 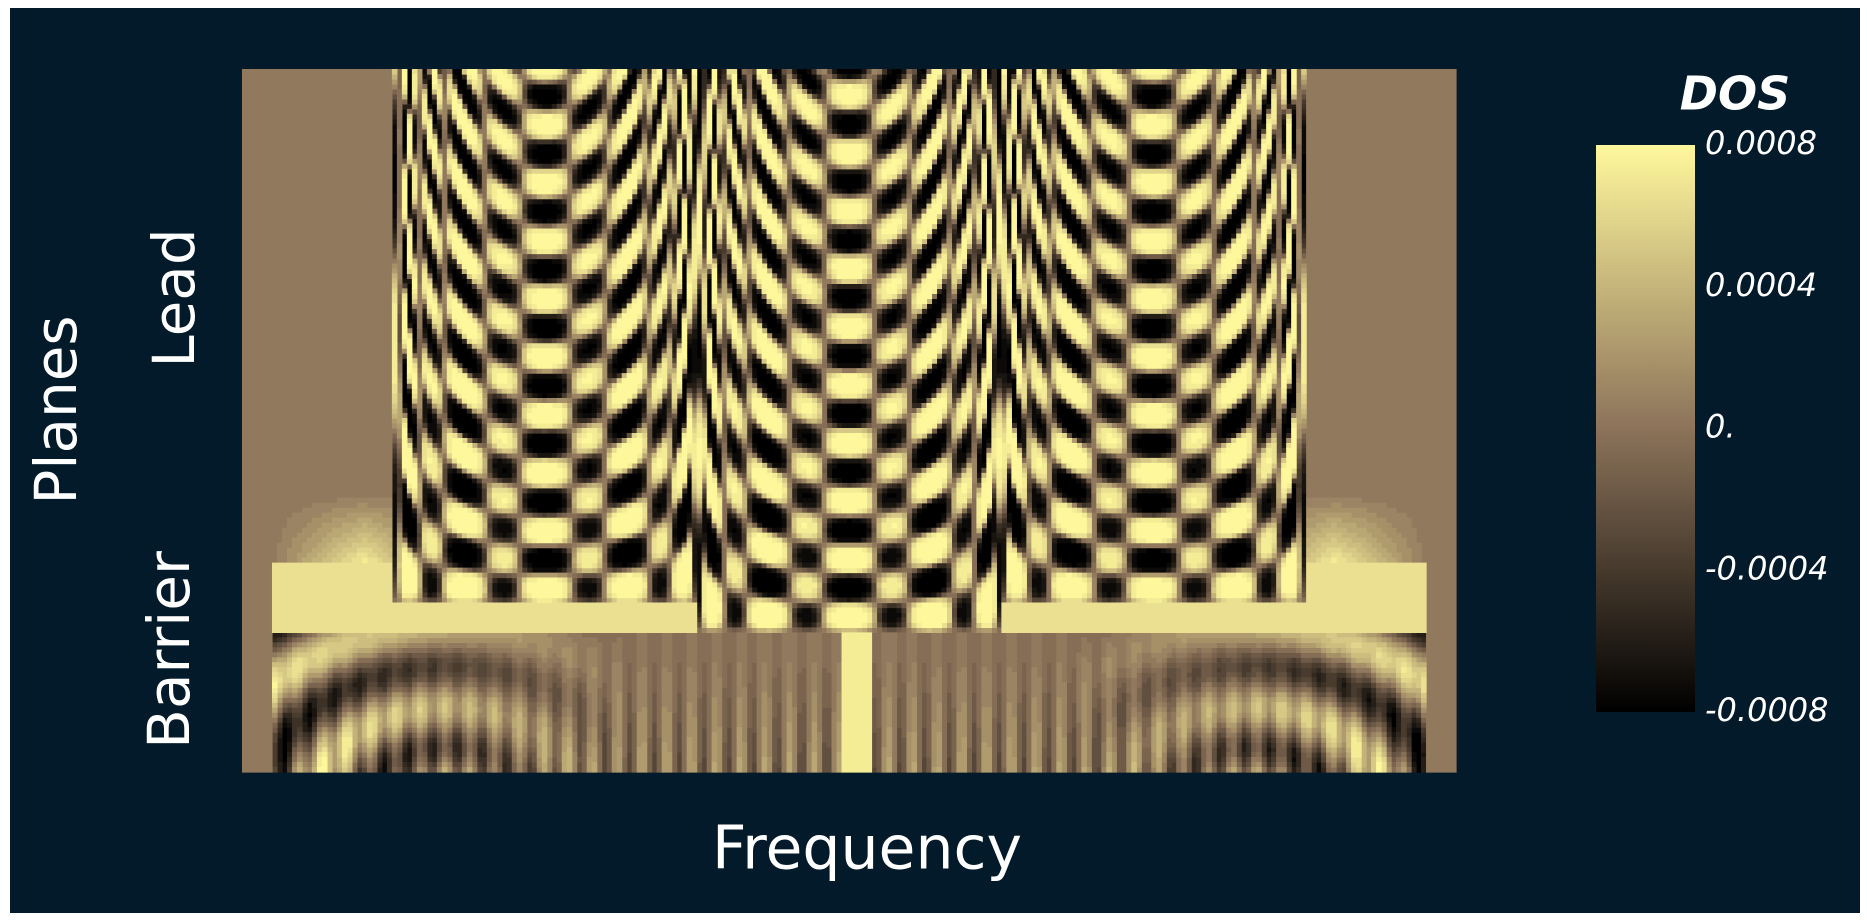 What do you see at coordinates (1761, 143) in the screenshot?
I see `colorbar-tick-label: 0.0008` at bounding box center [1761, 143].